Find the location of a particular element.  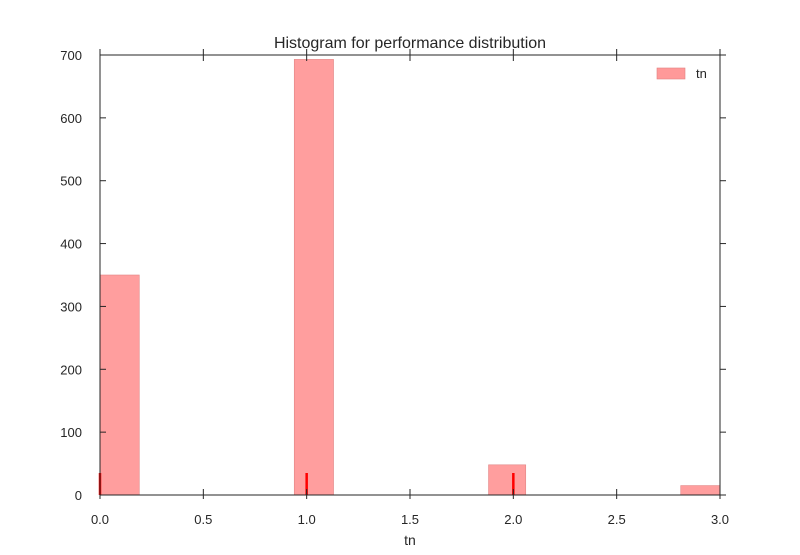

y-tick-label: 300 is located at coordinates (71, 306).